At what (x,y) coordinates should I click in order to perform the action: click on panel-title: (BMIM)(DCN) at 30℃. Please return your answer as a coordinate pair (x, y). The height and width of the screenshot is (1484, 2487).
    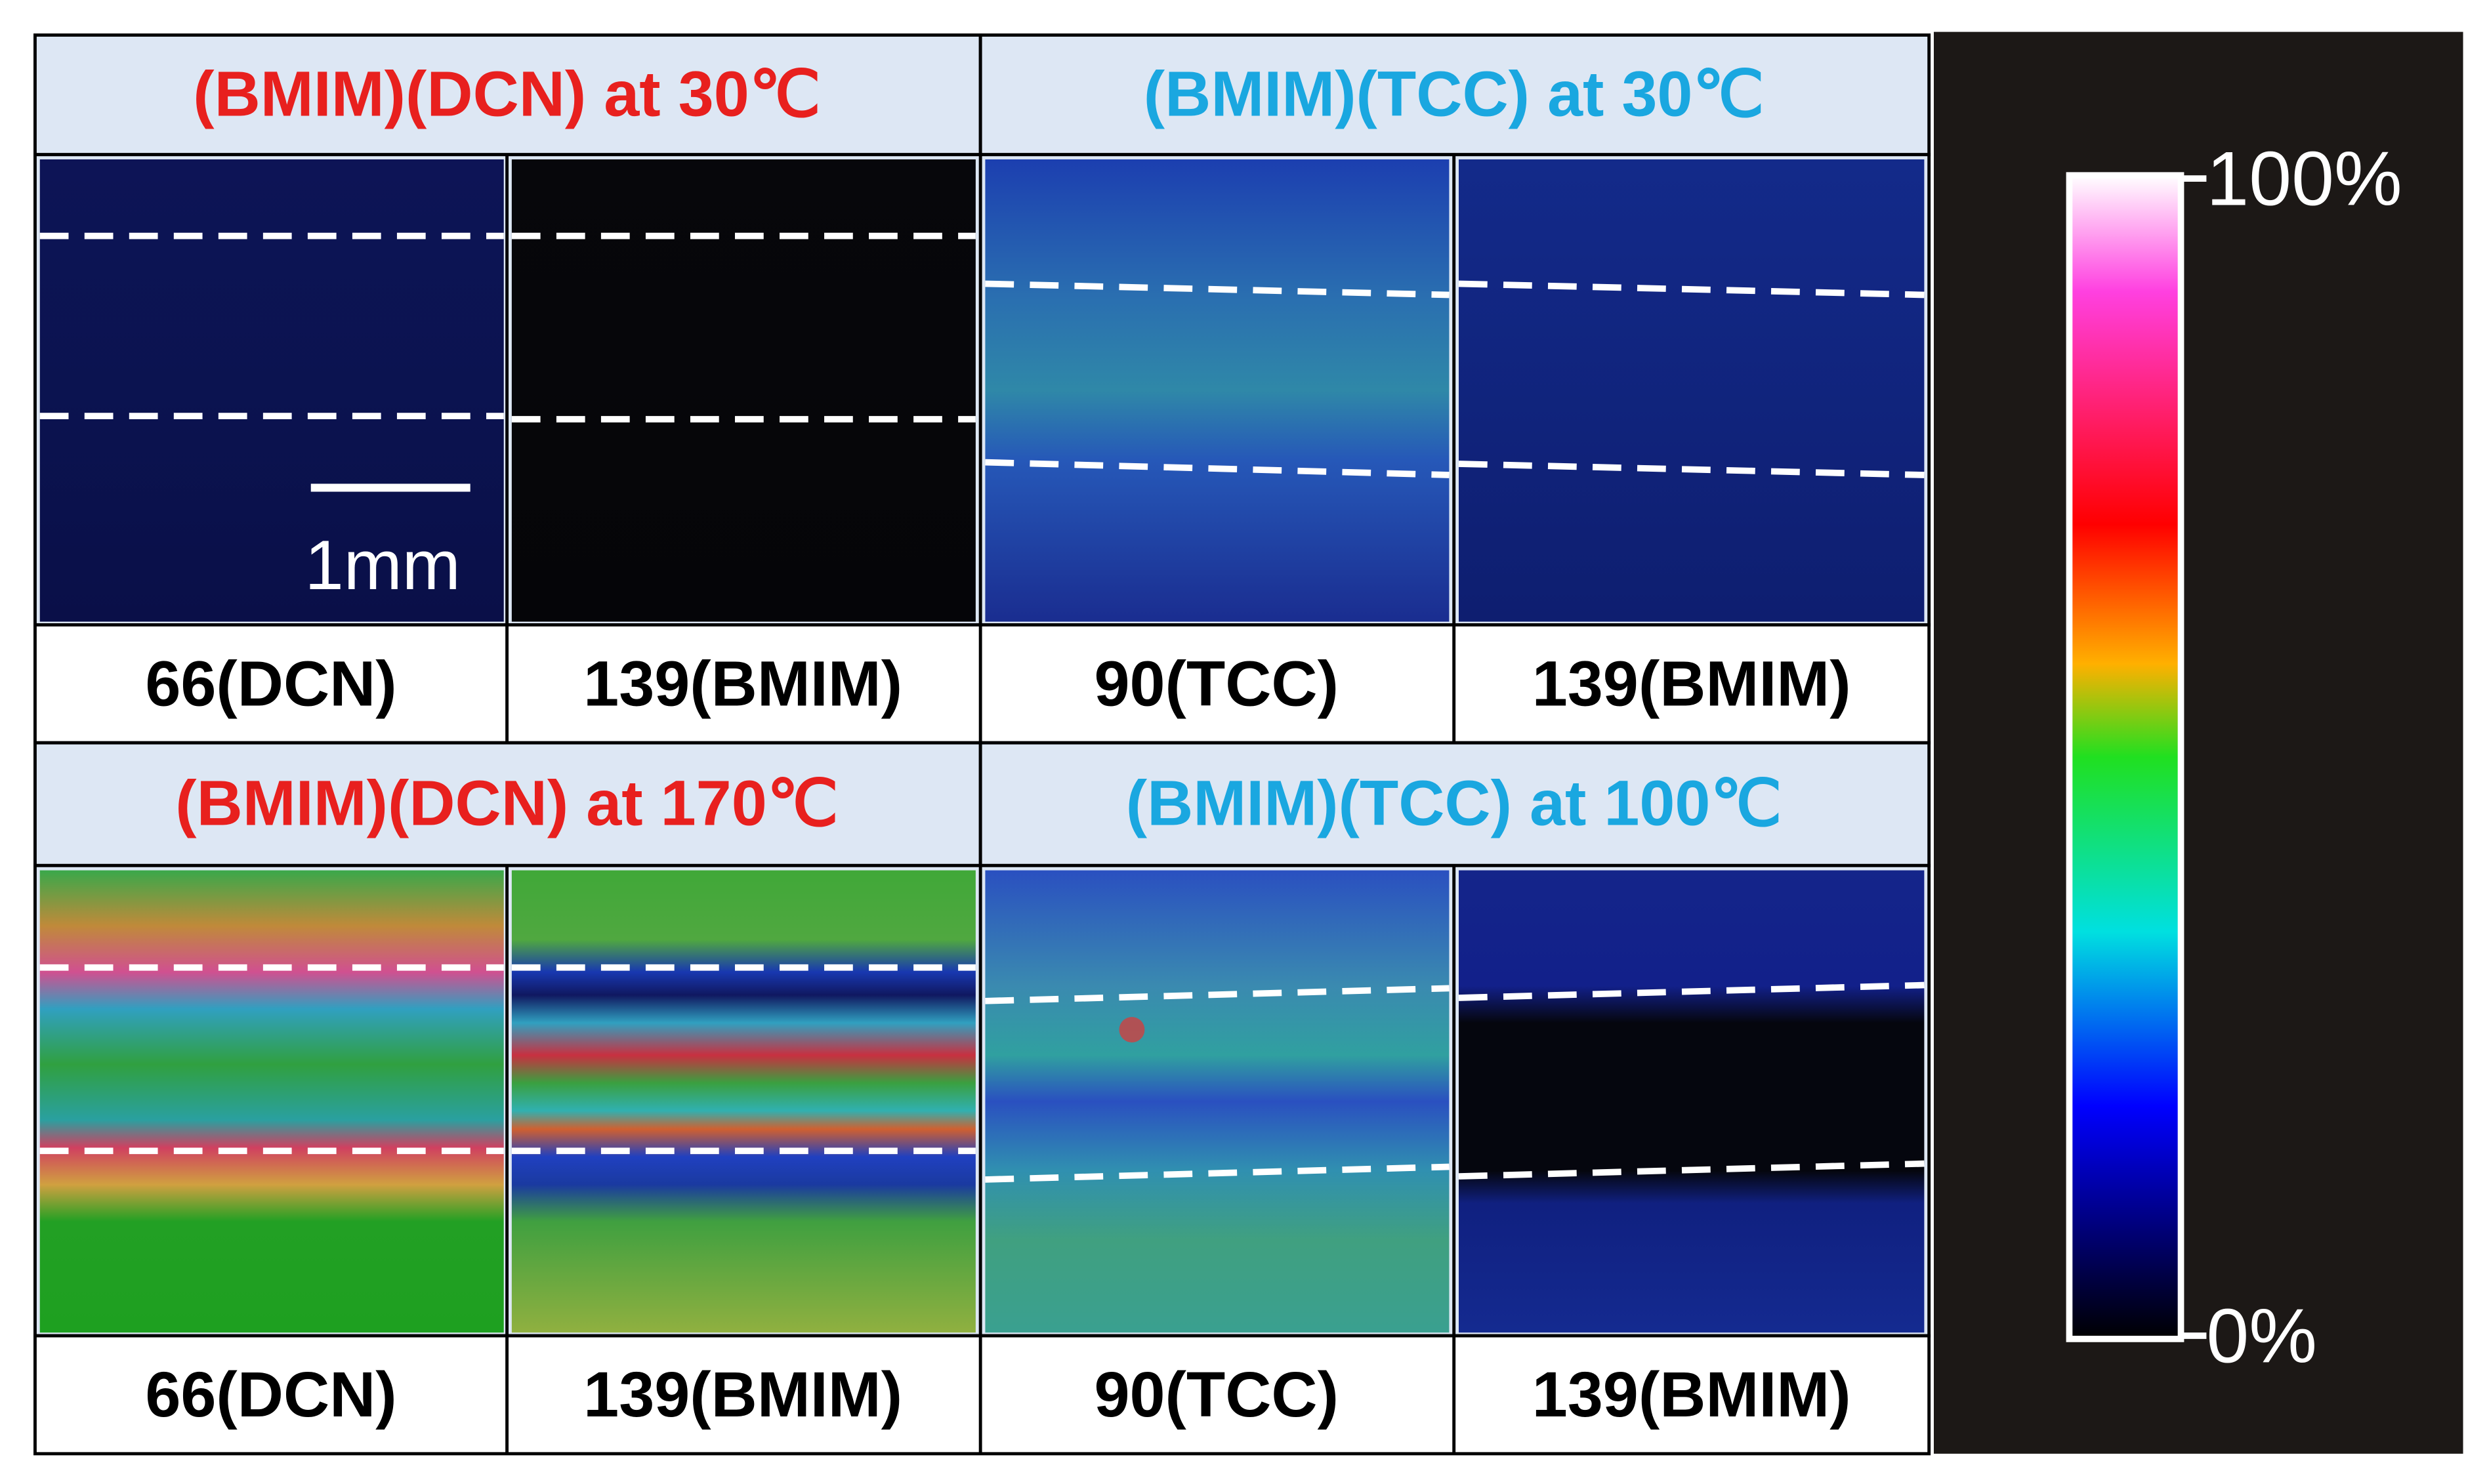
    Looking at the image, I should click on (507, 94).